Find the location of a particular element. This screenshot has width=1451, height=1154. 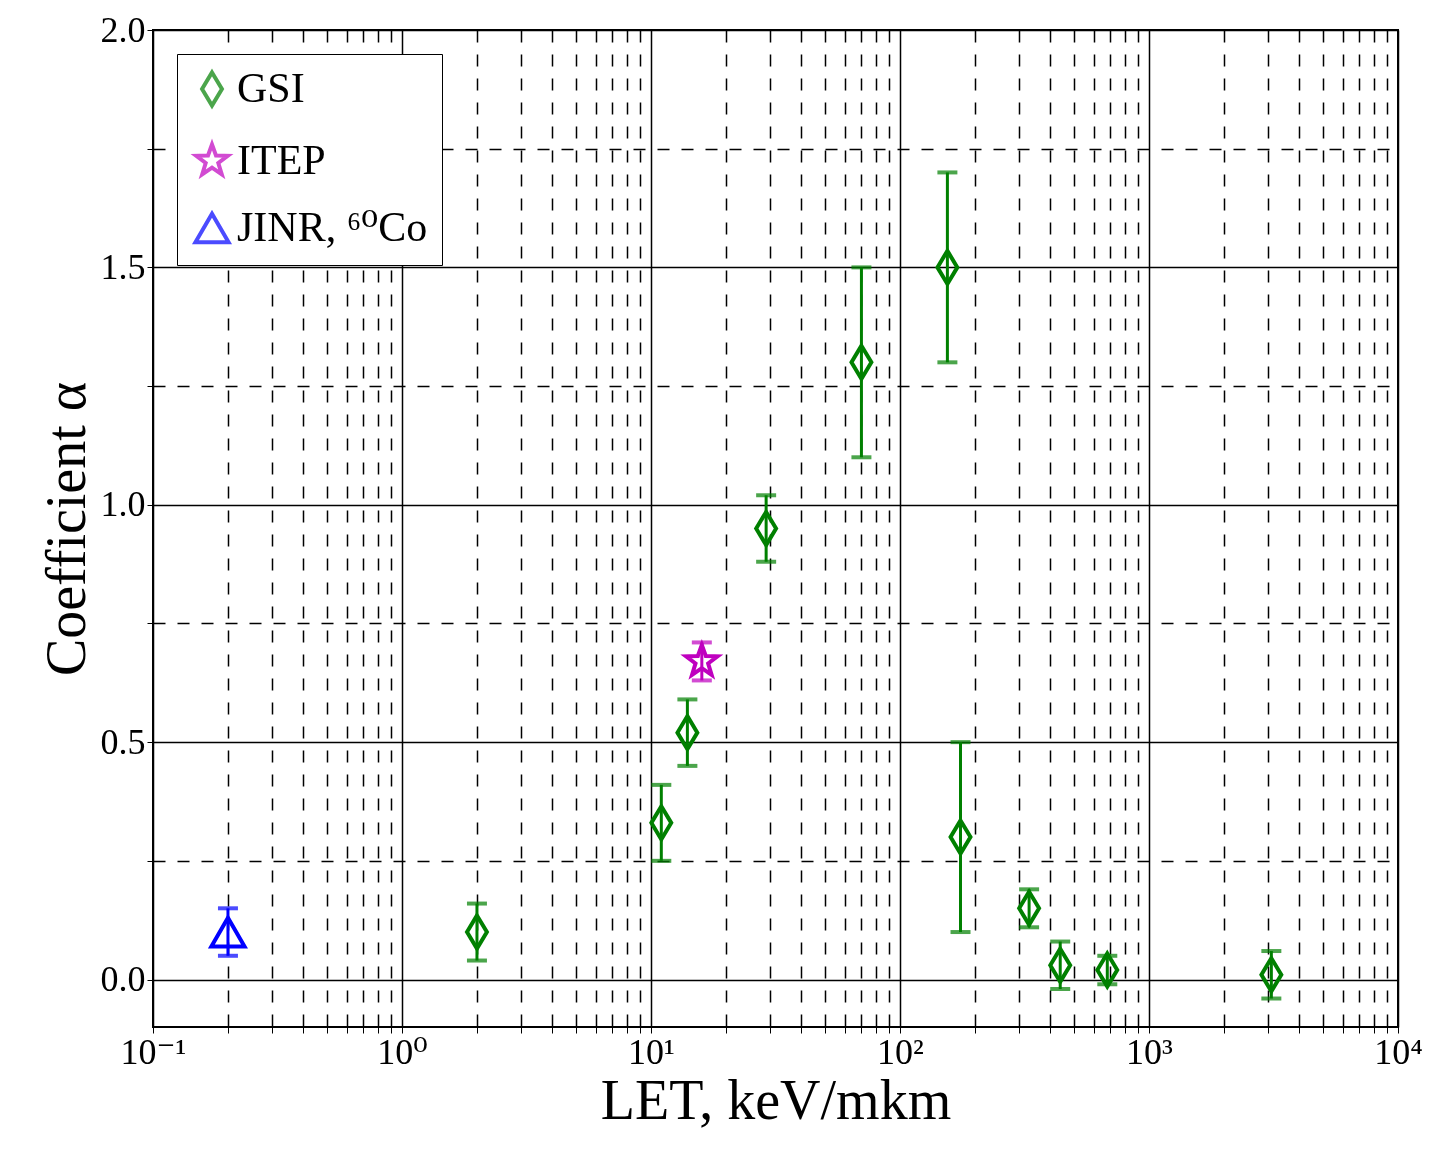

legend-label: GSI is located at coordinates (271, 88).